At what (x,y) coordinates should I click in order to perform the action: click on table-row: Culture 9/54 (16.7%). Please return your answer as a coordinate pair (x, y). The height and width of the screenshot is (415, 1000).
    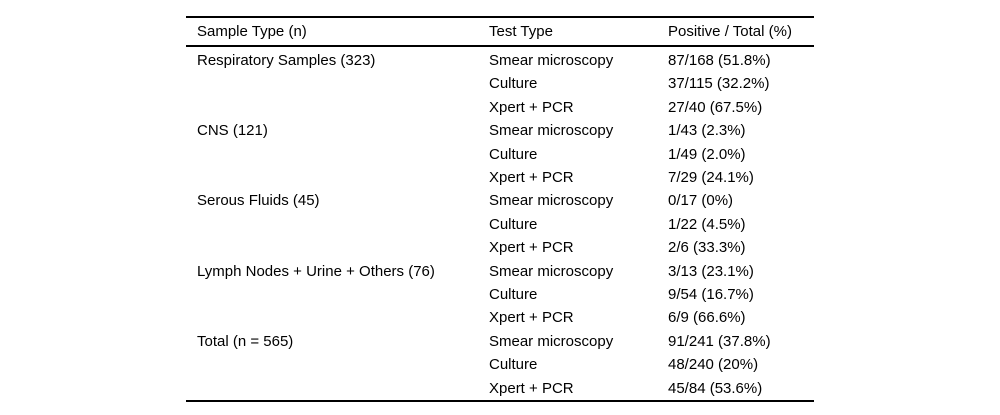
    Looking at the image, I should click on (500, 294).